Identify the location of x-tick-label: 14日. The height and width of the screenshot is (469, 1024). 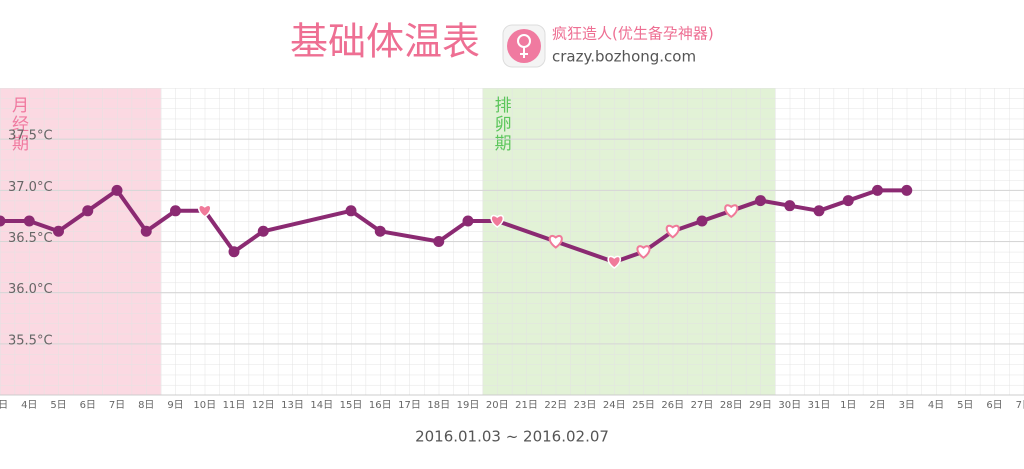
(321, 405).